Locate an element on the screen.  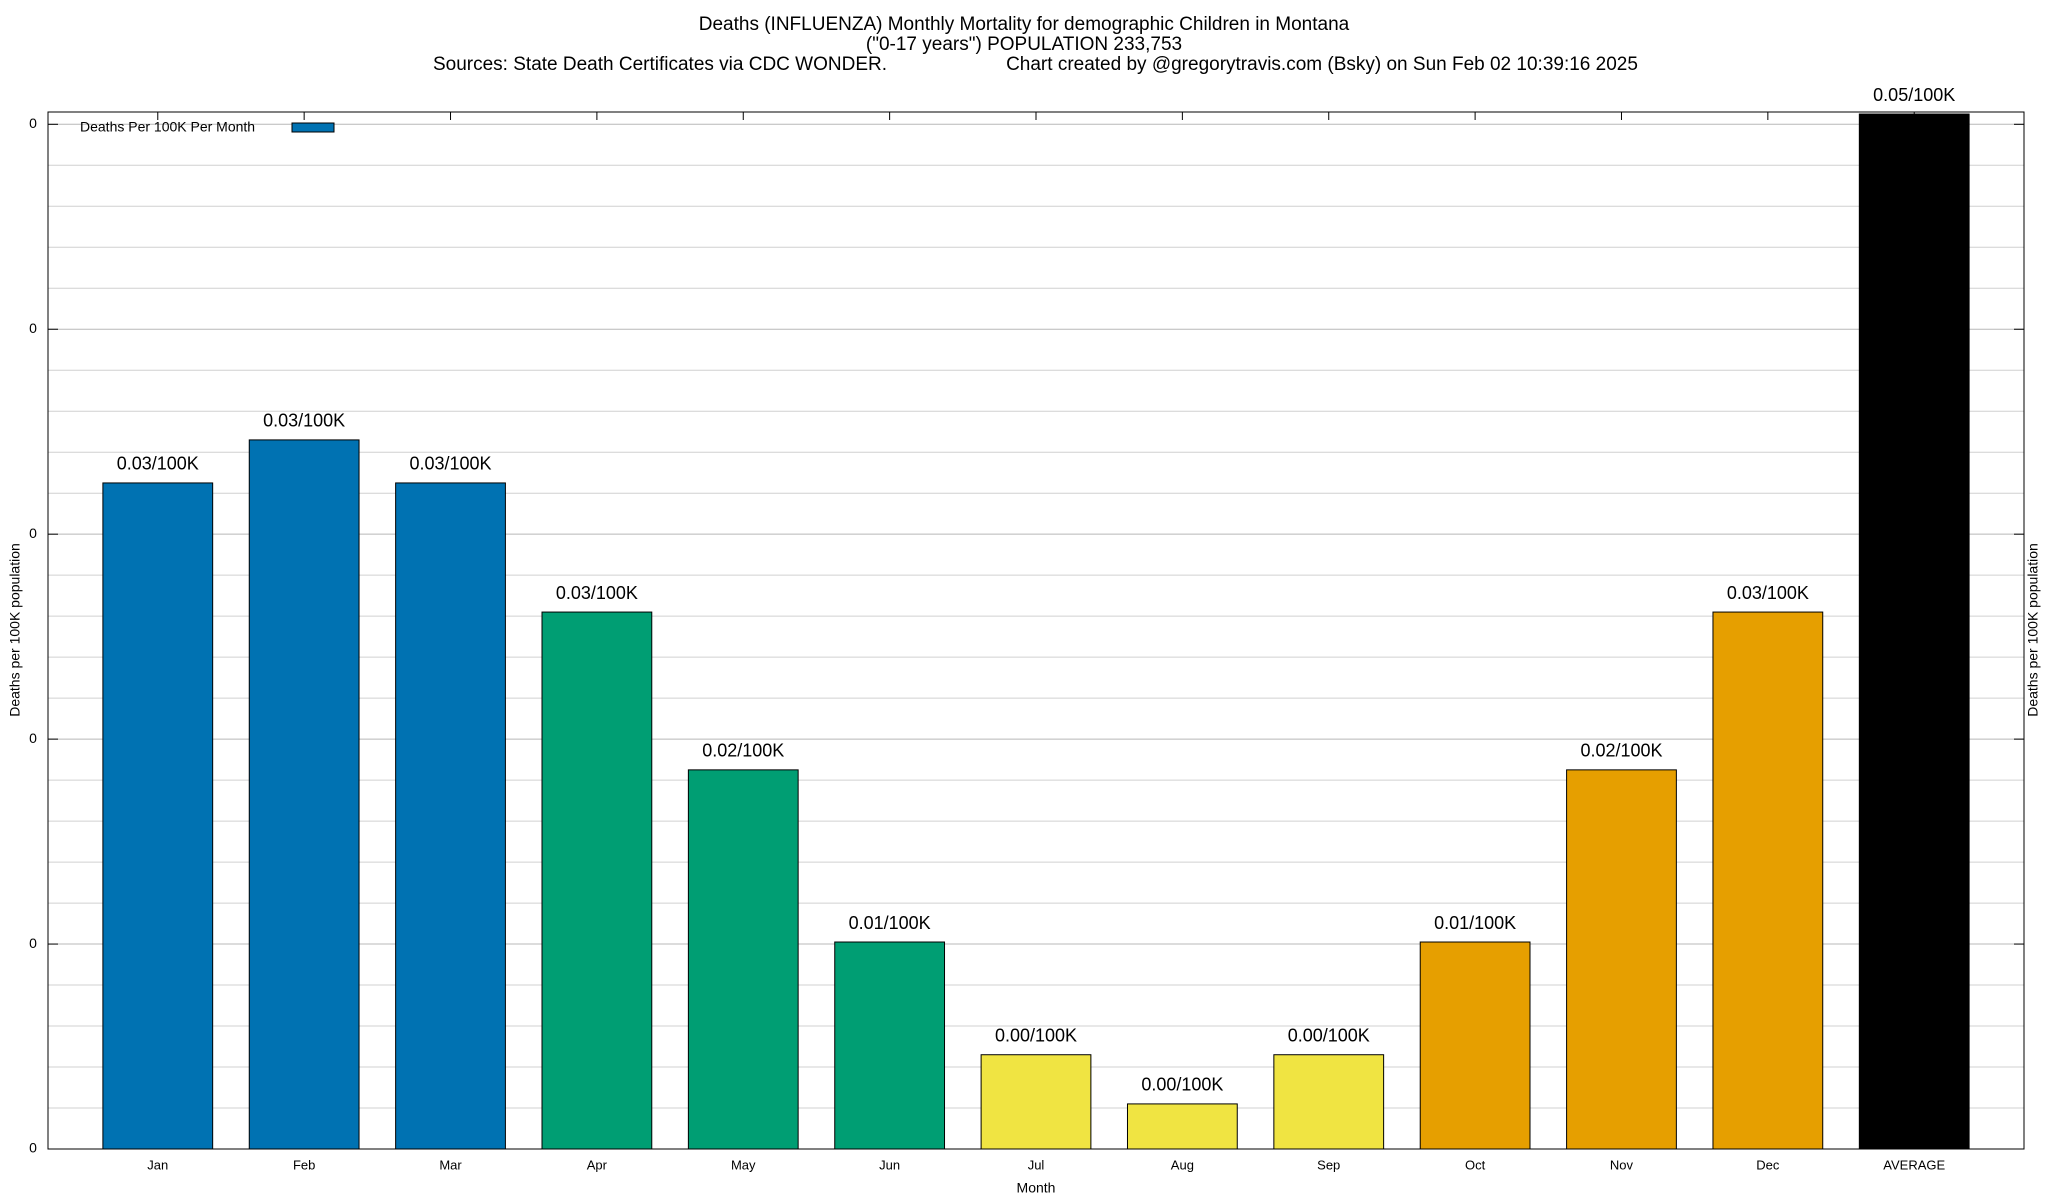
x-tick-label: Jan is located at coordinates (157, 1164).